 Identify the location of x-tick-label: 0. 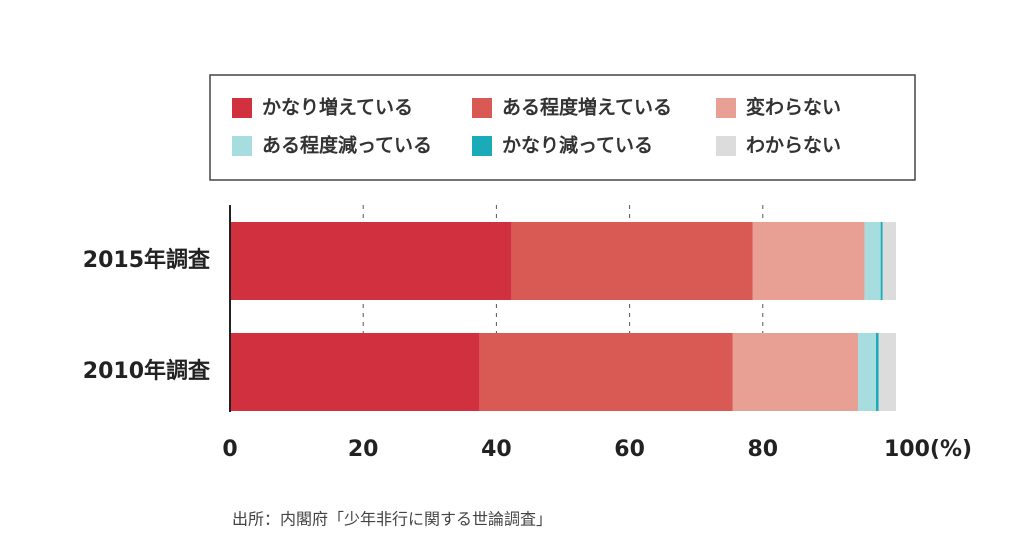
(229, 449).